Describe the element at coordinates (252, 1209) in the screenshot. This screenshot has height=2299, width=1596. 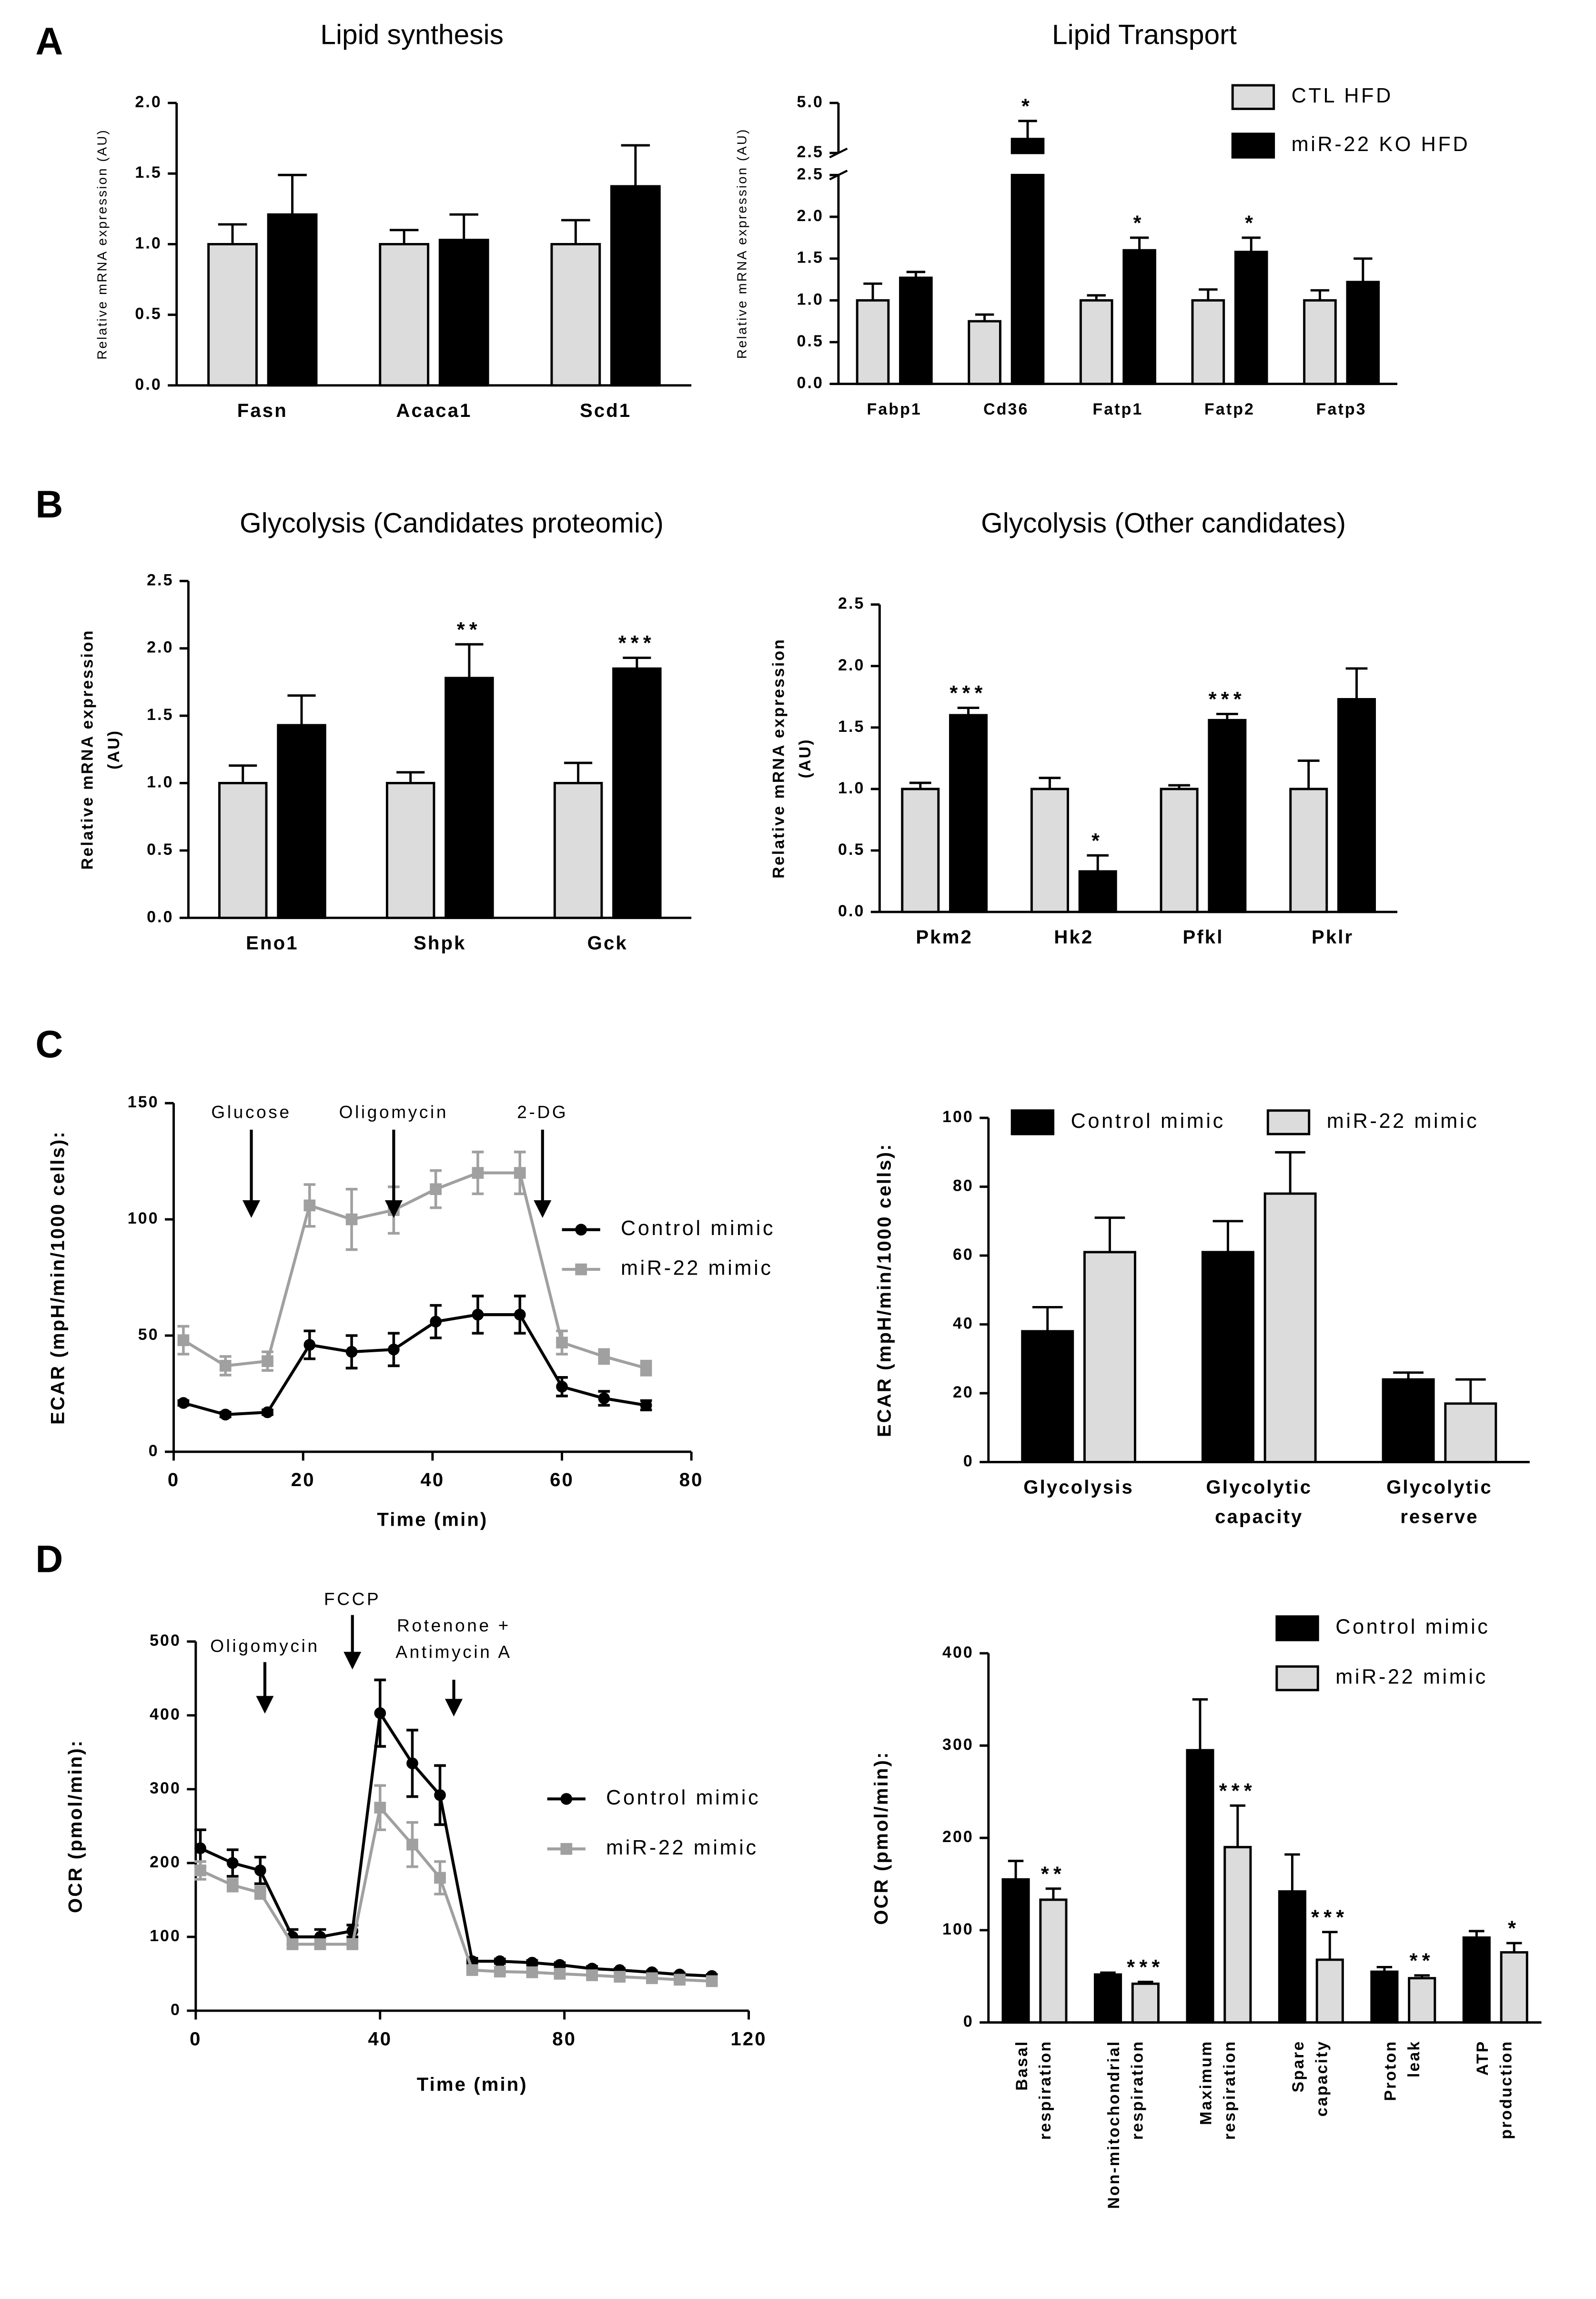
I see `annotation-arrowhead` at that location.